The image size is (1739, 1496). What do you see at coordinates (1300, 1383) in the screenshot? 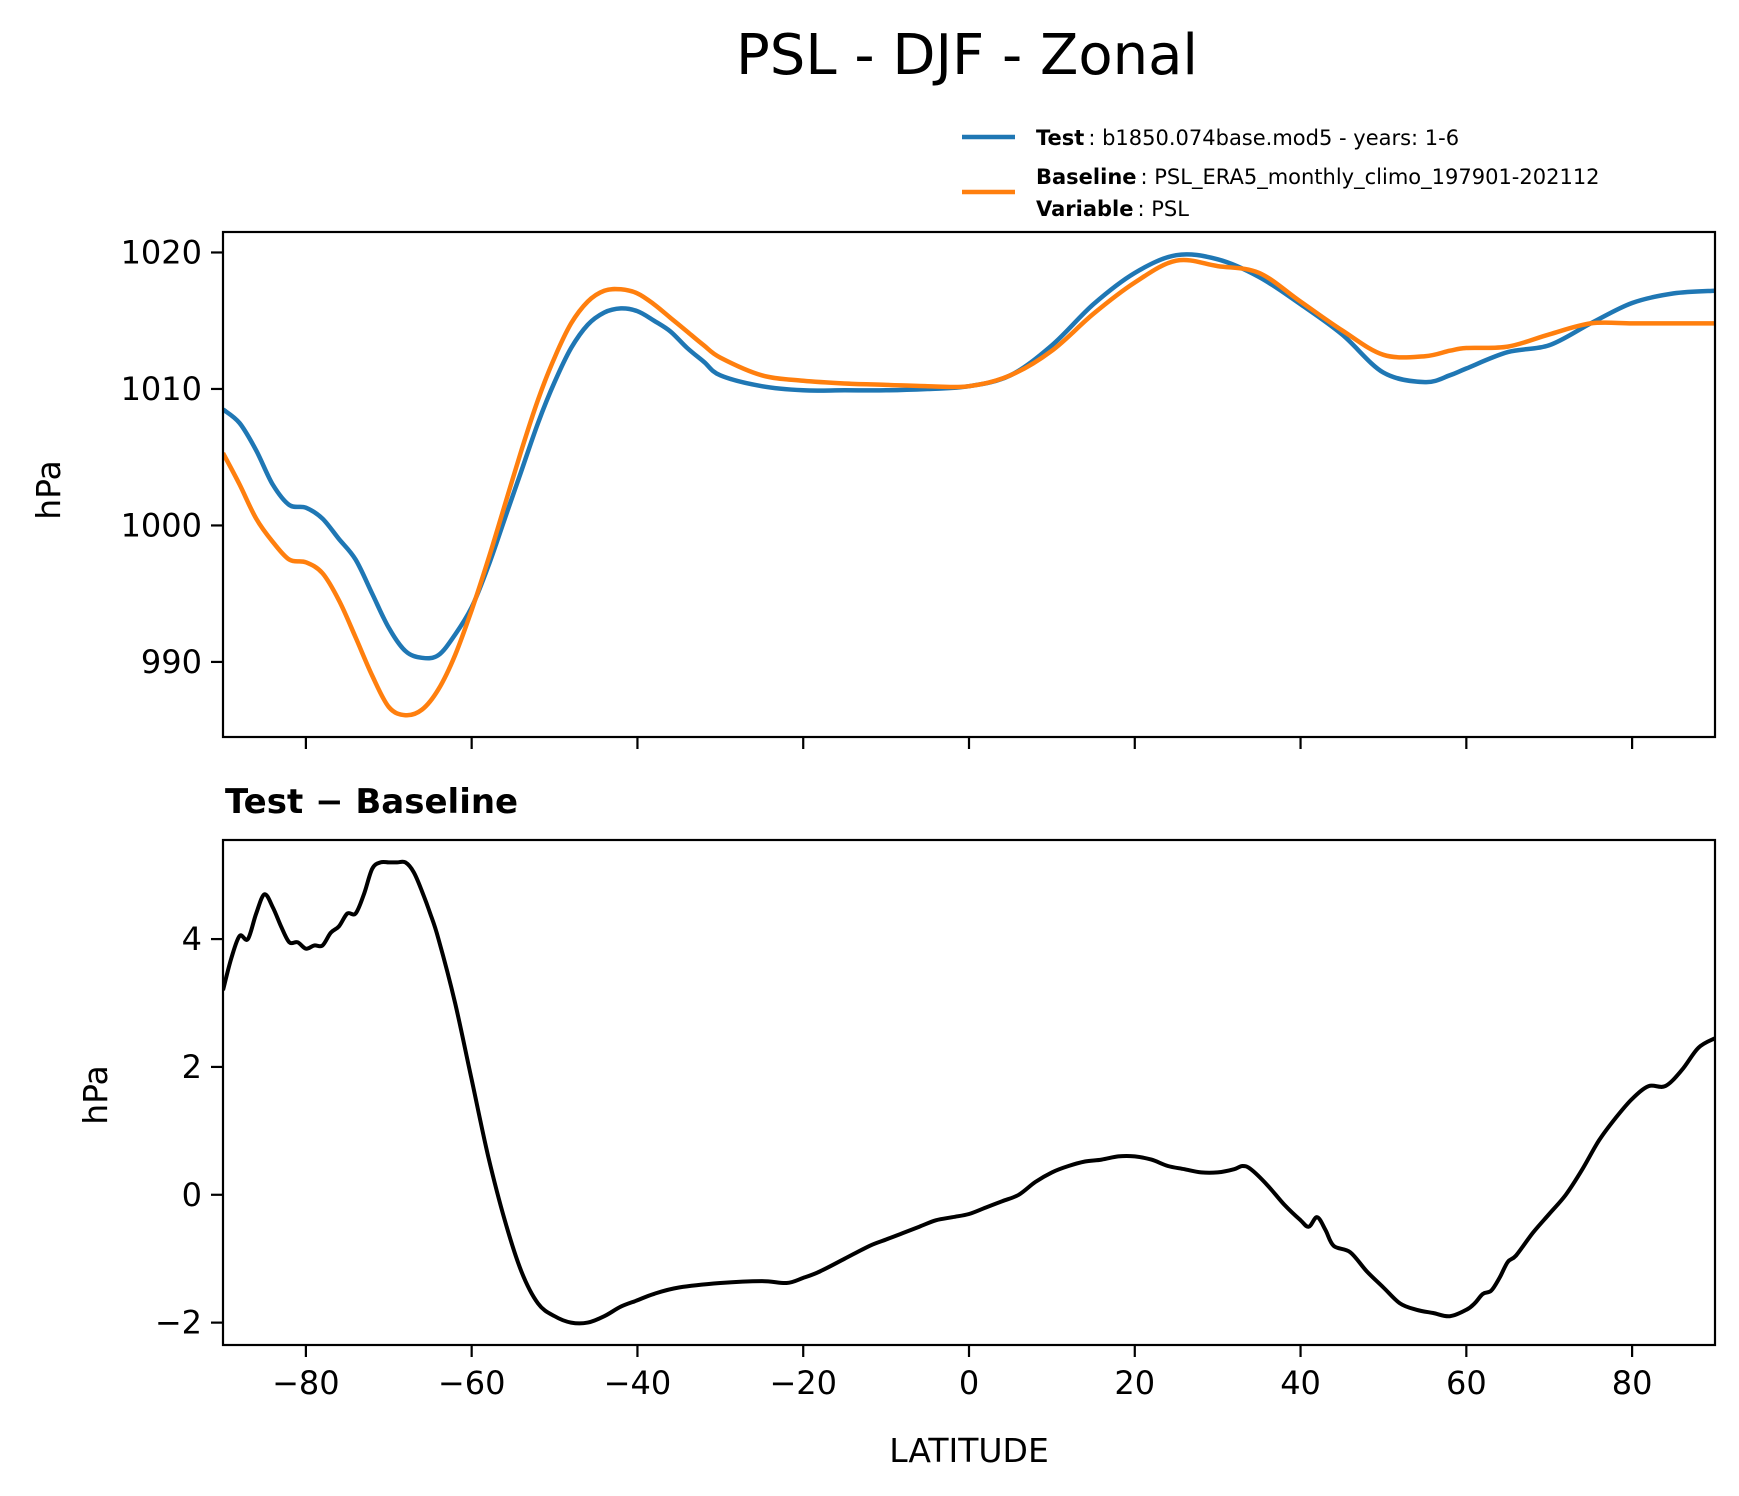
I see `bottom-xtick-label: 40` at bounding box center [1300, 1383].